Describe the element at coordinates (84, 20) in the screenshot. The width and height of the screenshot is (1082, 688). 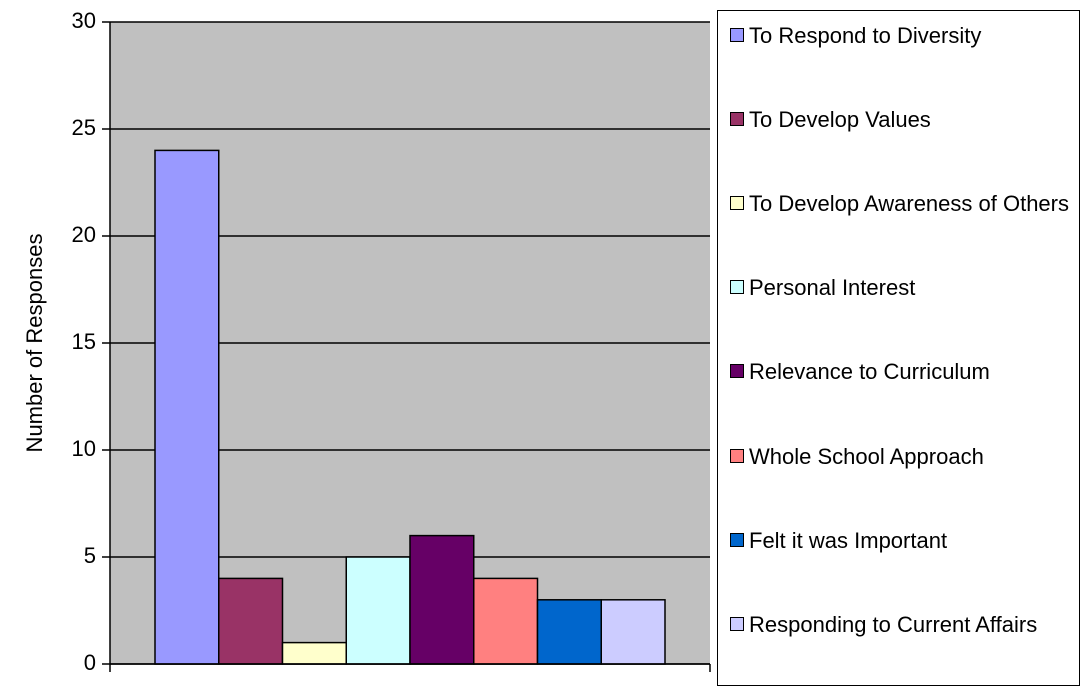
I see `y-tick-label: 30` at that location.